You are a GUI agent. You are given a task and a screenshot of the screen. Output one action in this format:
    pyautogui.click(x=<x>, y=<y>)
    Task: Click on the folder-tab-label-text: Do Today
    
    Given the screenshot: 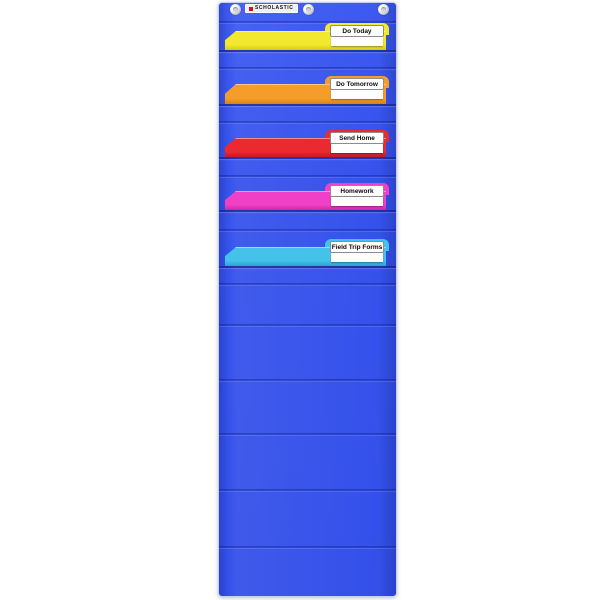 What is the action you would take?
    pyautogui.click(x=357, y=31)
    